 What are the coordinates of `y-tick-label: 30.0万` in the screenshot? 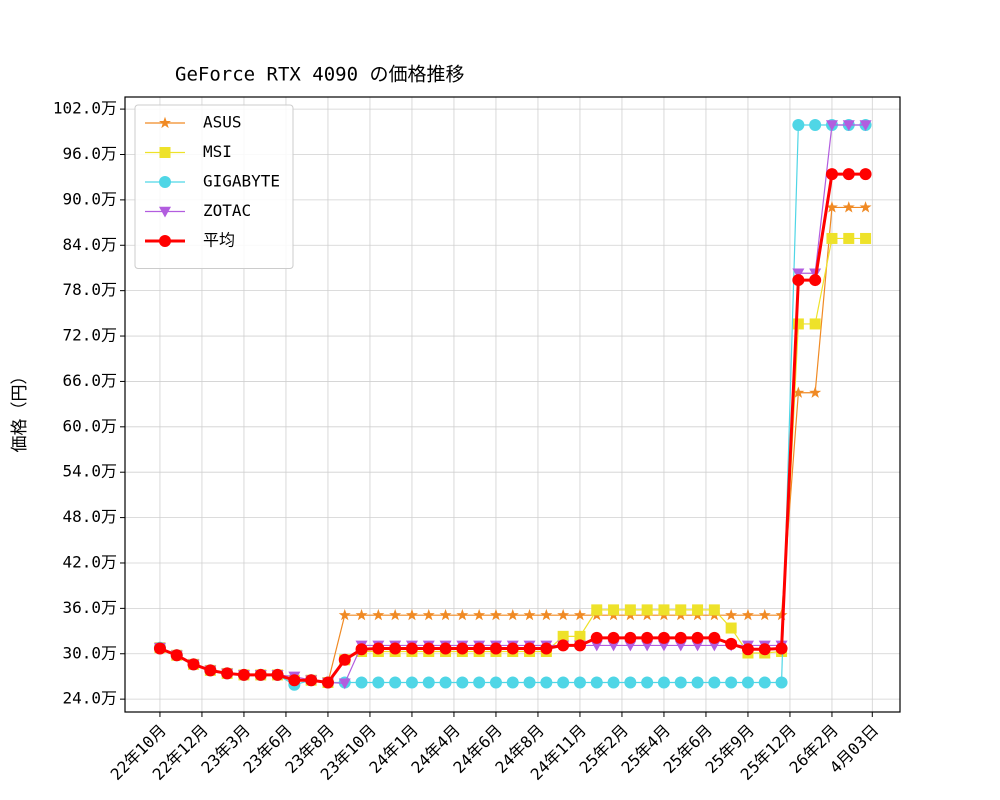 It's located at (89, 652).